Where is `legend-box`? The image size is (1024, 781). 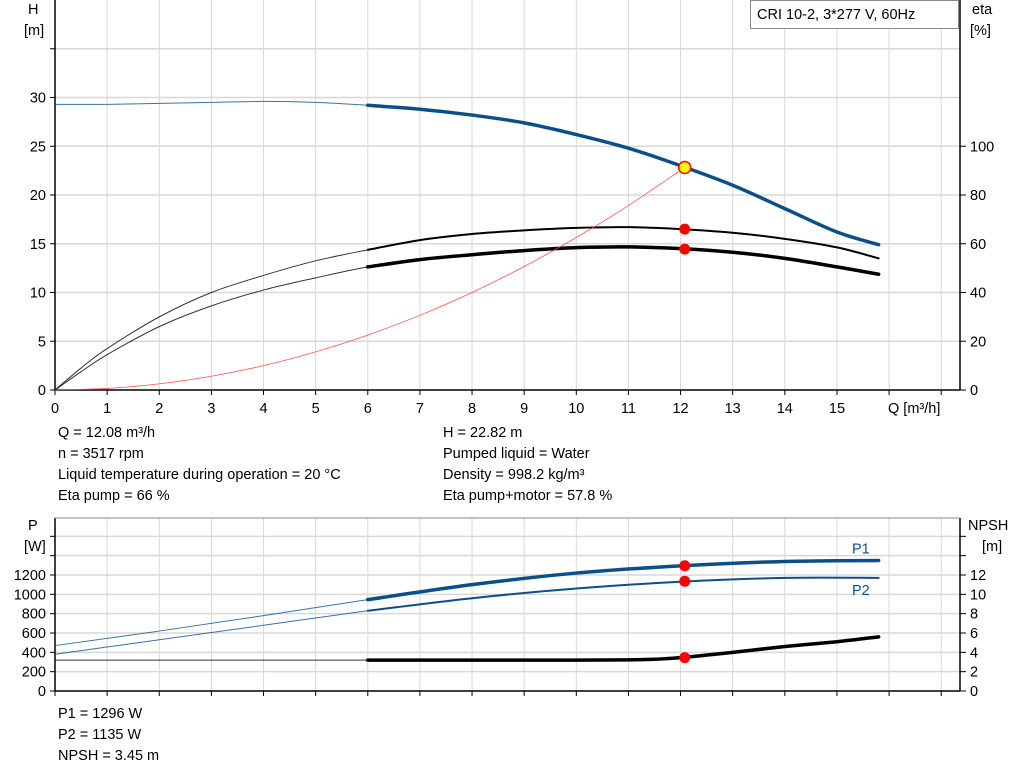
legend-box is located at coordinates (854, 14).